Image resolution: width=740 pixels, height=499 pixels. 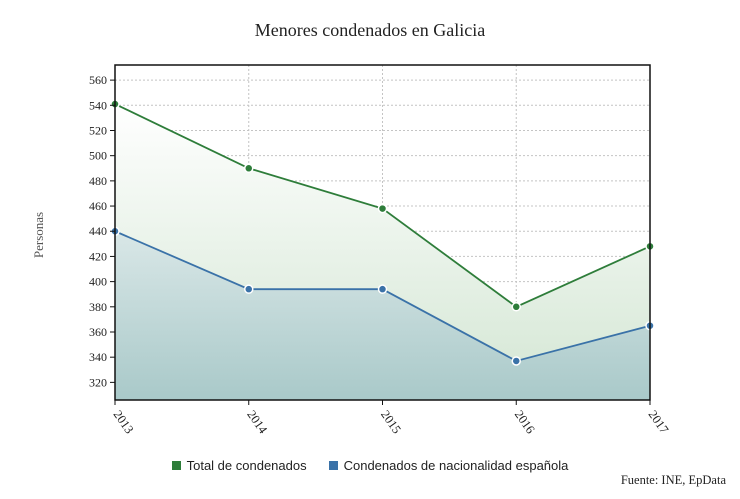 I want to click on x-tick-label: 2014, so click(x=257, y=422).